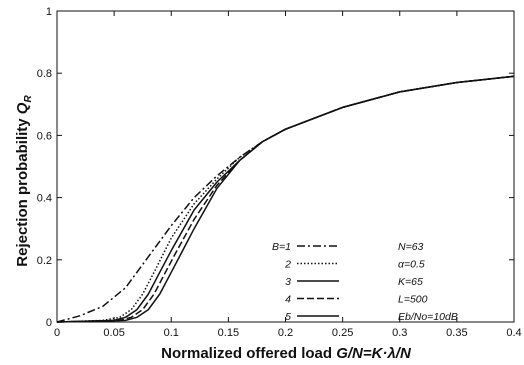  What do you see at coordinates (410, 282) in the screenshot?
I see `parameter-text: K=65` at bounding box center [410, 282].